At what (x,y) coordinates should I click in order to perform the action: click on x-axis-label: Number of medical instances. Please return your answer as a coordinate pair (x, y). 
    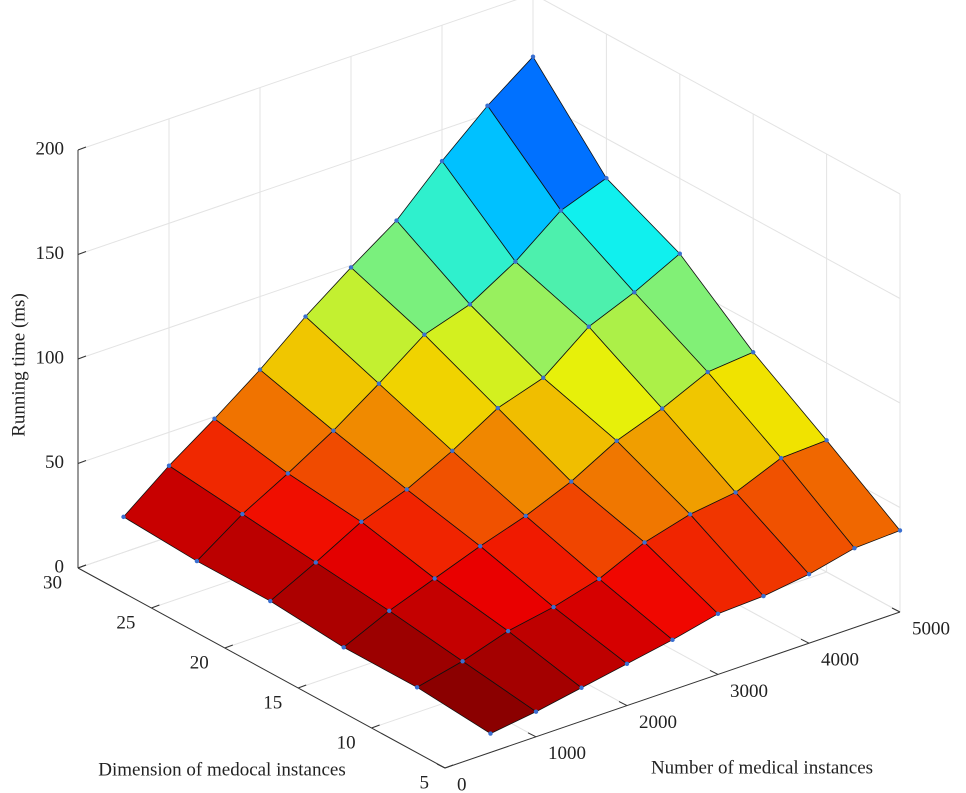
    Looking at the image, I should click on (762, 767).